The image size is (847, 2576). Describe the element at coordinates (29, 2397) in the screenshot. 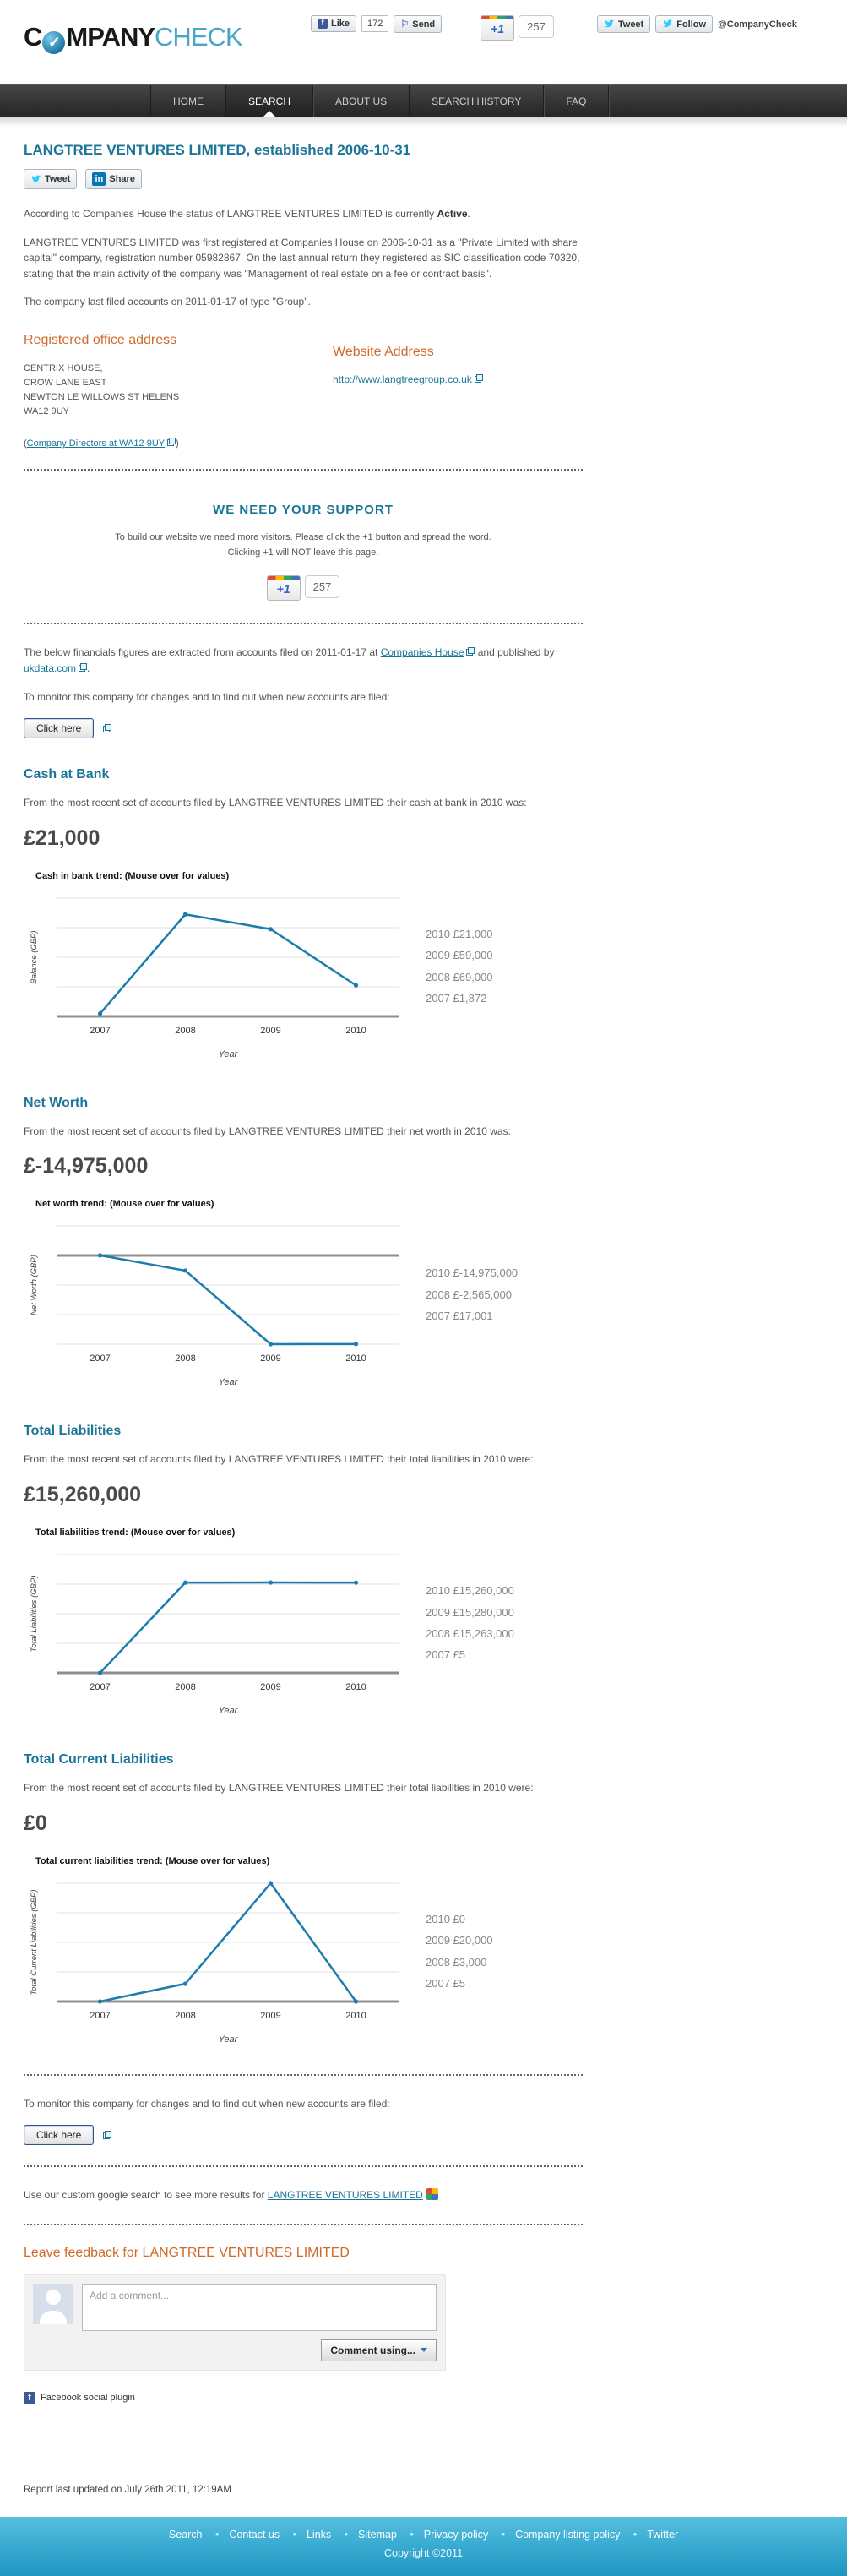

I see `facebook-icon: f` at that location.